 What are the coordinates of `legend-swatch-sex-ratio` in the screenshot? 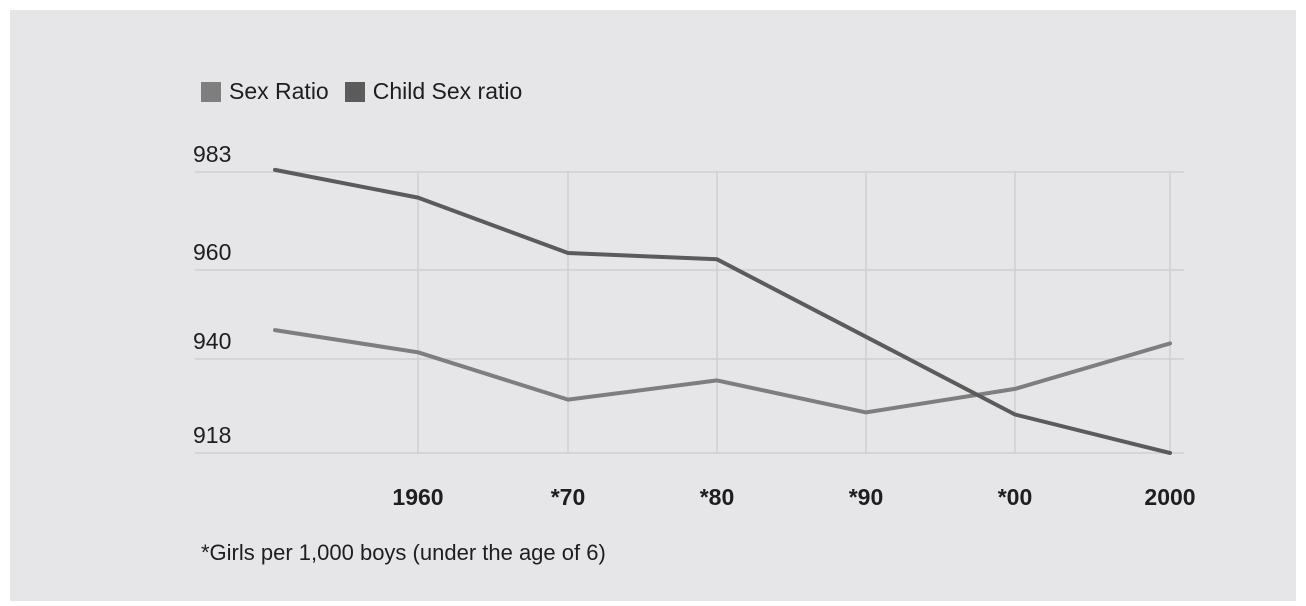 It's located at (211, 91).